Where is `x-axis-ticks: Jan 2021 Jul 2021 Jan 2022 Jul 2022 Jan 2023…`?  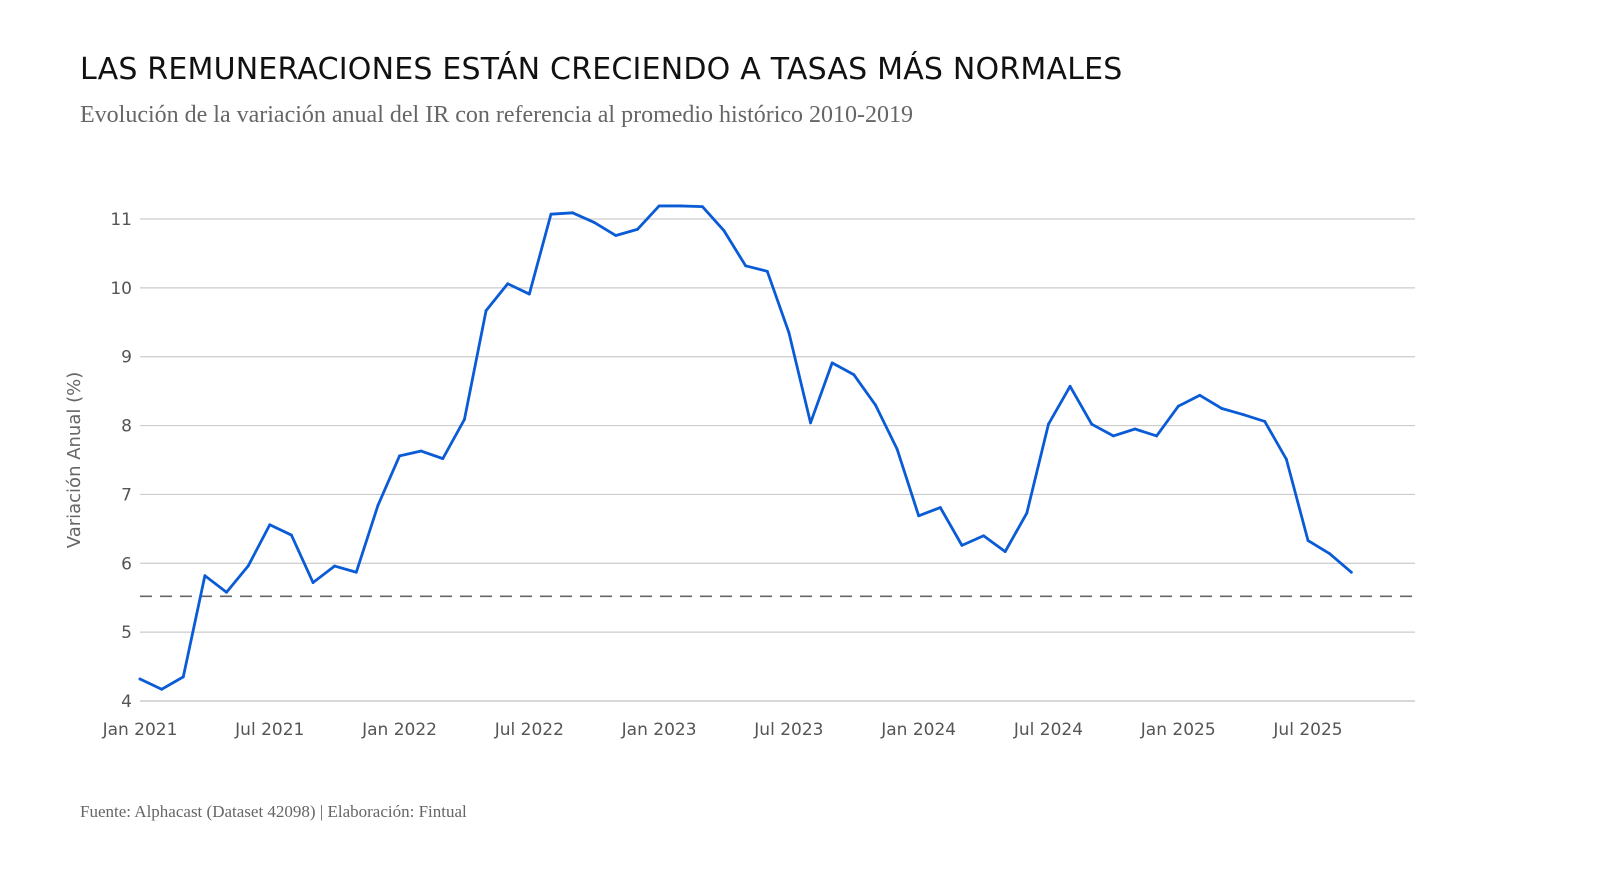
x-axis-ticks: Jan 2021 Jul 2021 Jan 2022 Jul 2022 Jan 2023… is located at coordinates (722, 730).